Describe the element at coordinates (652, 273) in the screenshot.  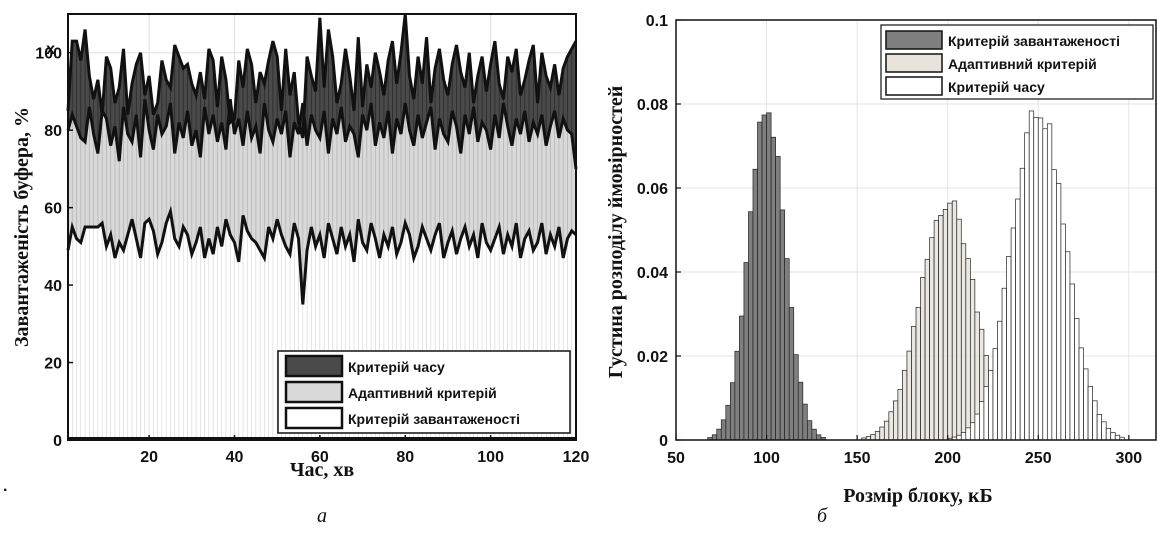
I see `y-tick-label: 0.04` at that location.